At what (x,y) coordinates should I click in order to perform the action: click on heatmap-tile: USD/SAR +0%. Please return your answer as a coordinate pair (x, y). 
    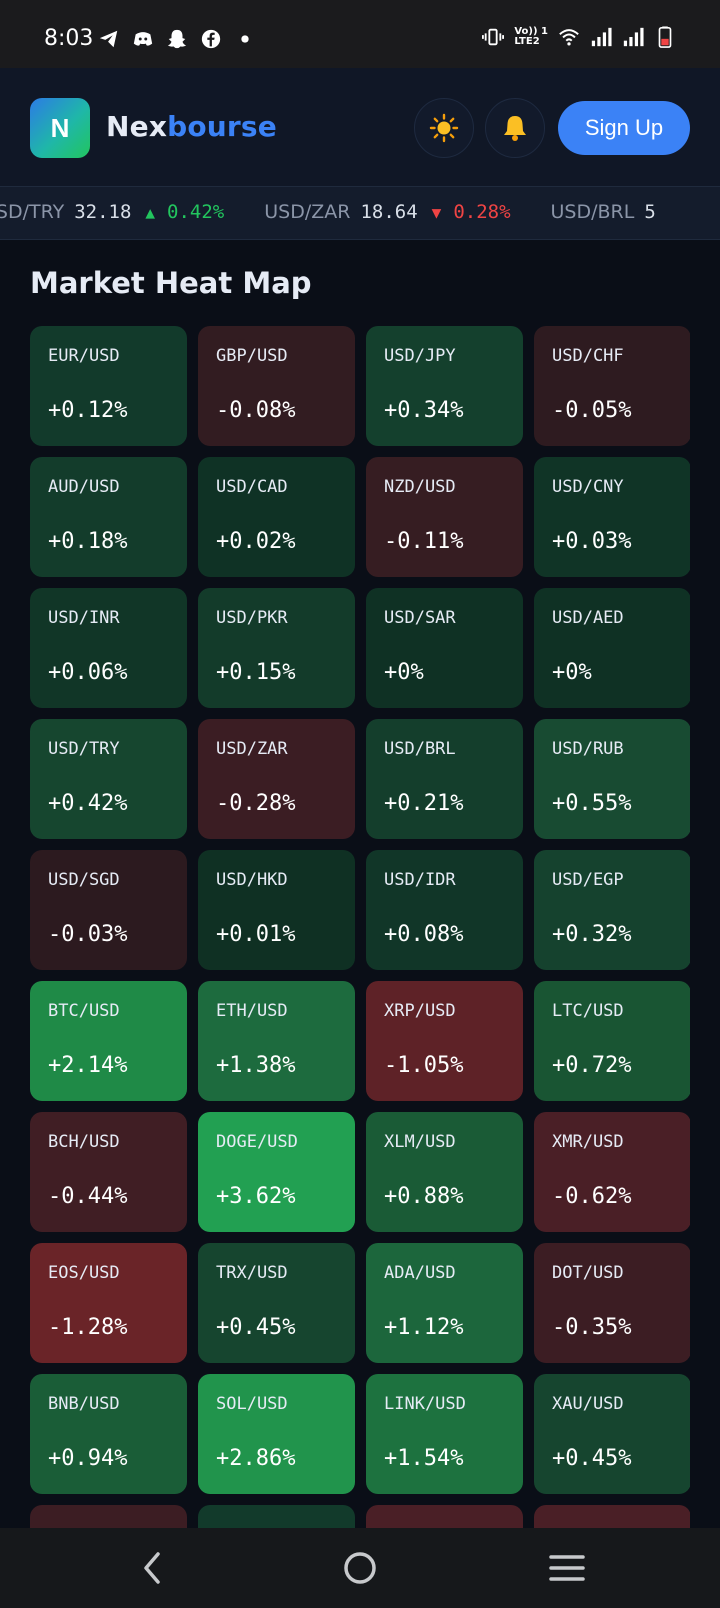
    Looking at the image, I should click on (444, 648).